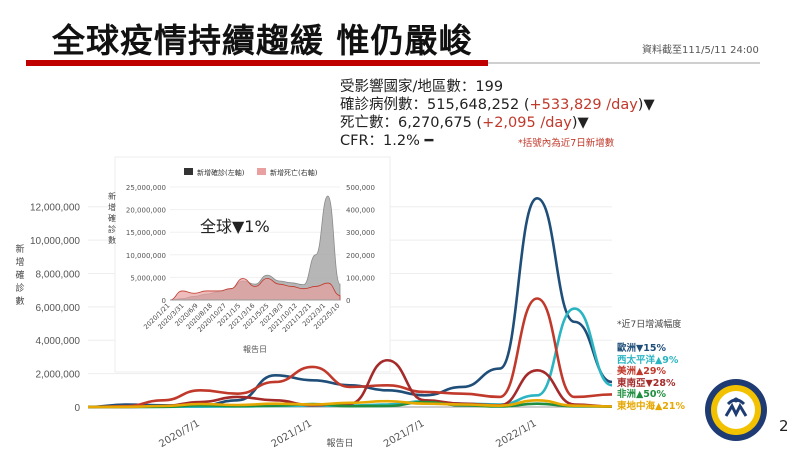 This screenshot has height=450, width=800. Describe the element at coordinates (339, 443) in the screenshot. I see `x-axis-label: 報告日` at that location.